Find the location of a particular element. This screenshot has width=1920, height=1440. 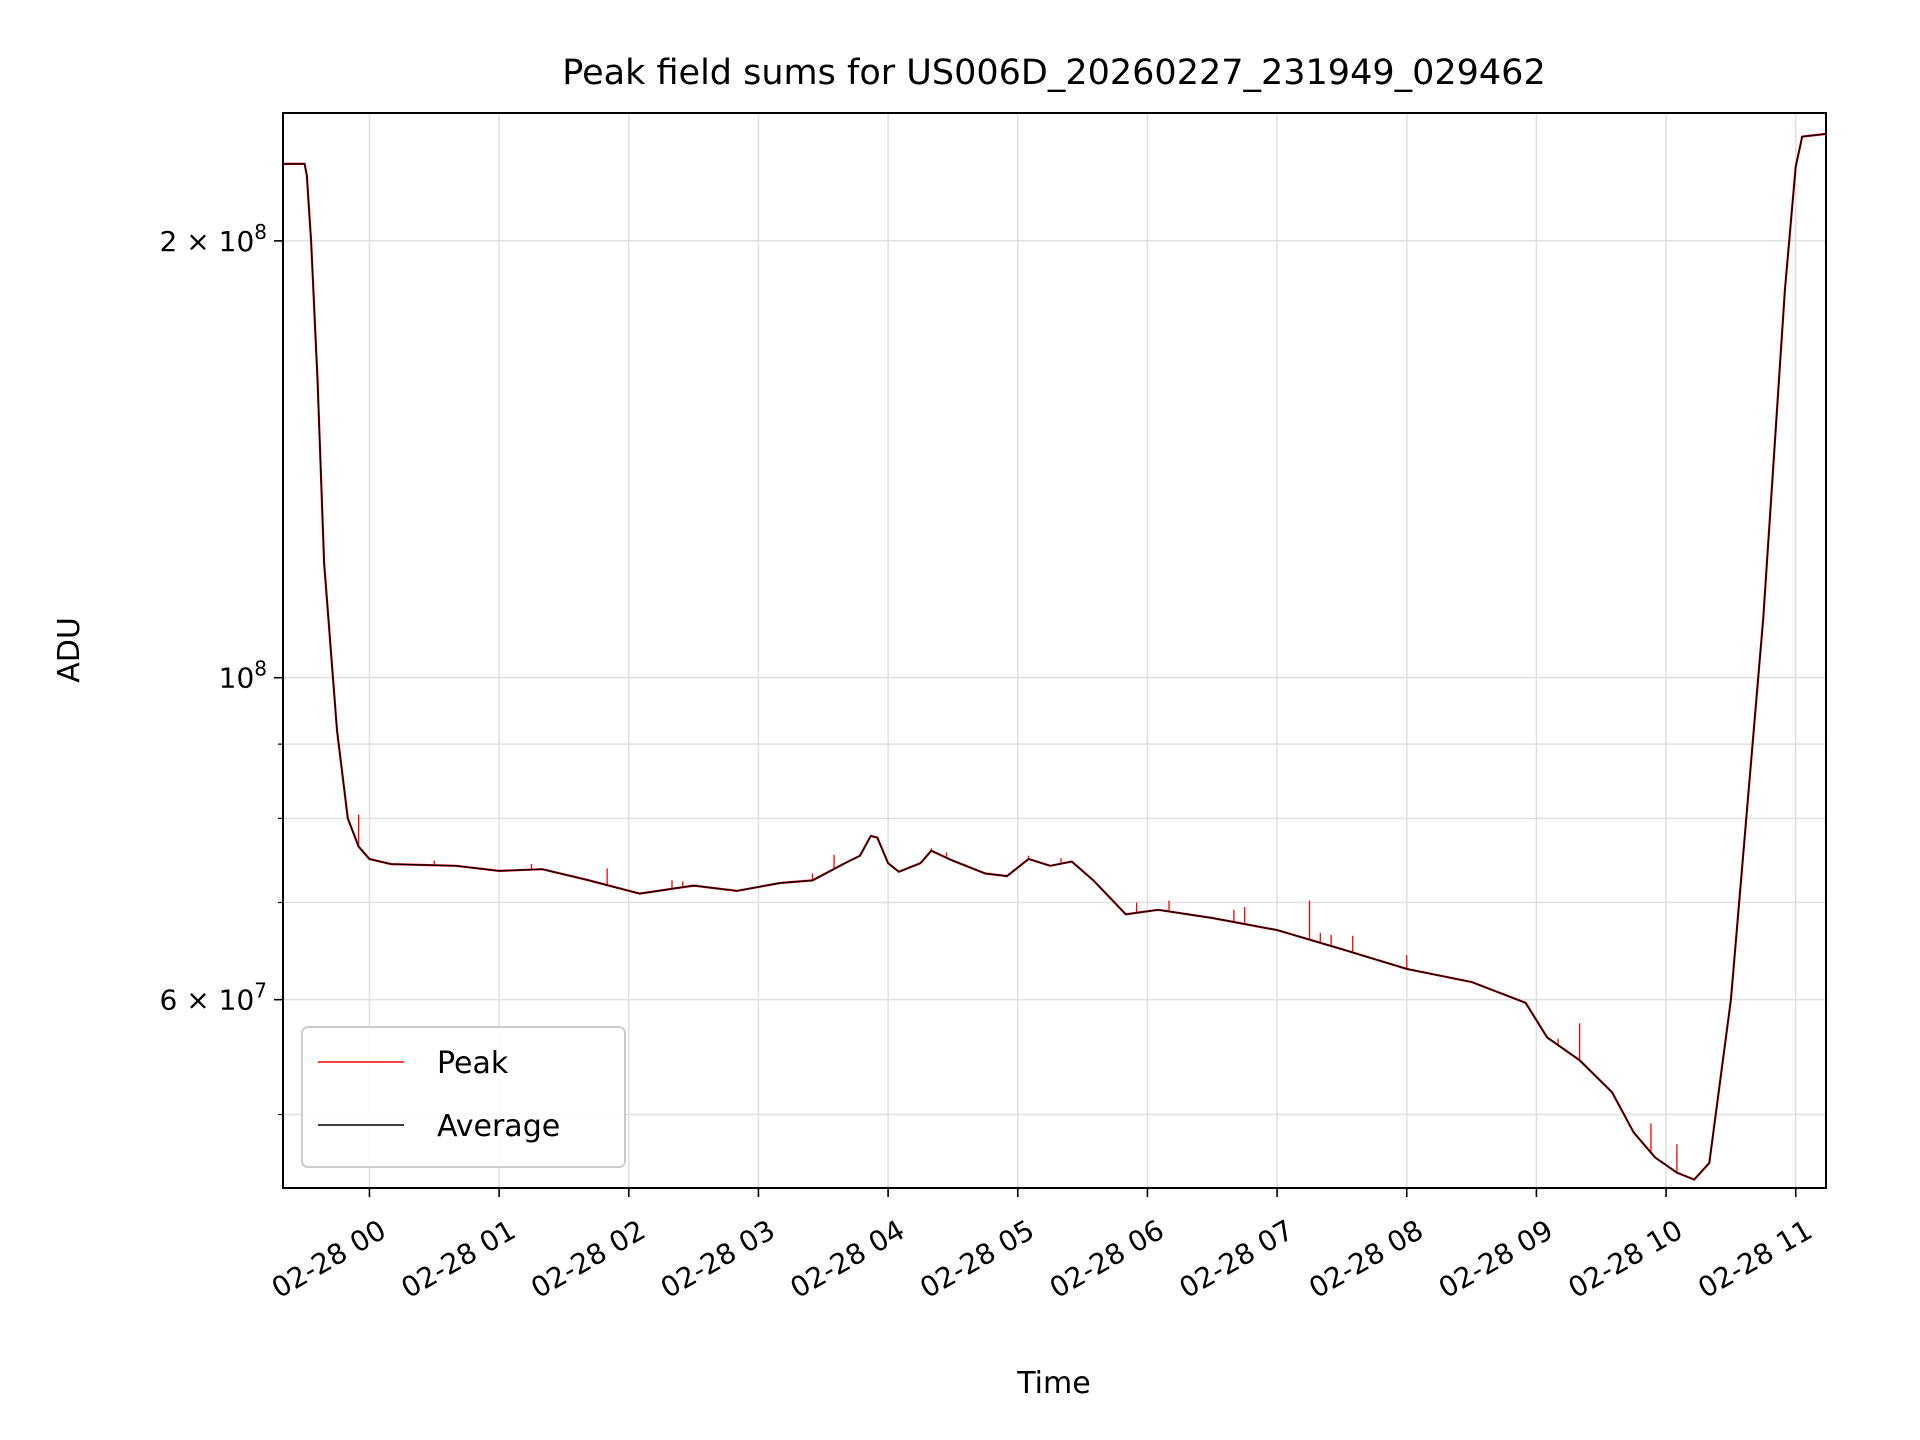

x-tick-label: 02-28 10 is located at coordinates (1626, 1259).